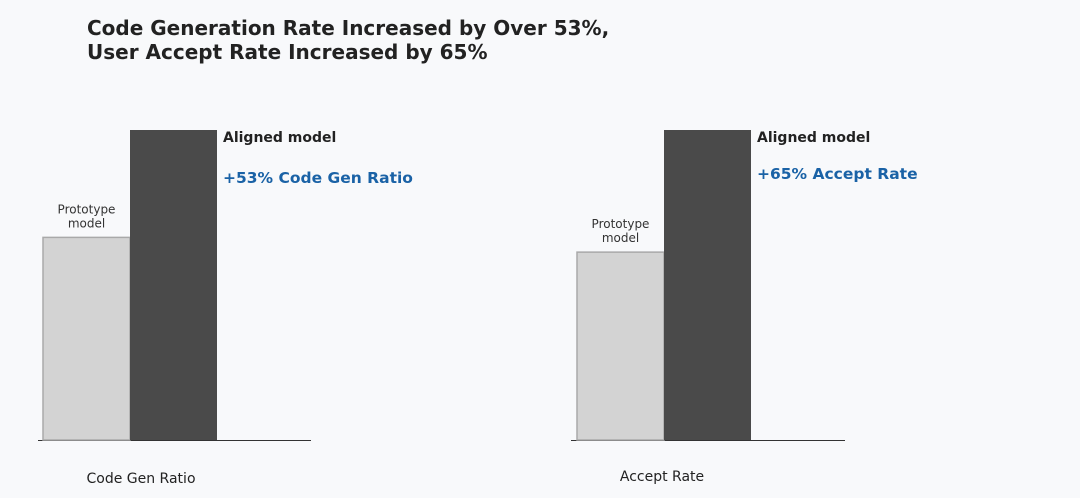 The height and width of the screenshot is (498, 1080). I want to click on increase-annotation-2: +65% Accept Rate, so click(837, 174).